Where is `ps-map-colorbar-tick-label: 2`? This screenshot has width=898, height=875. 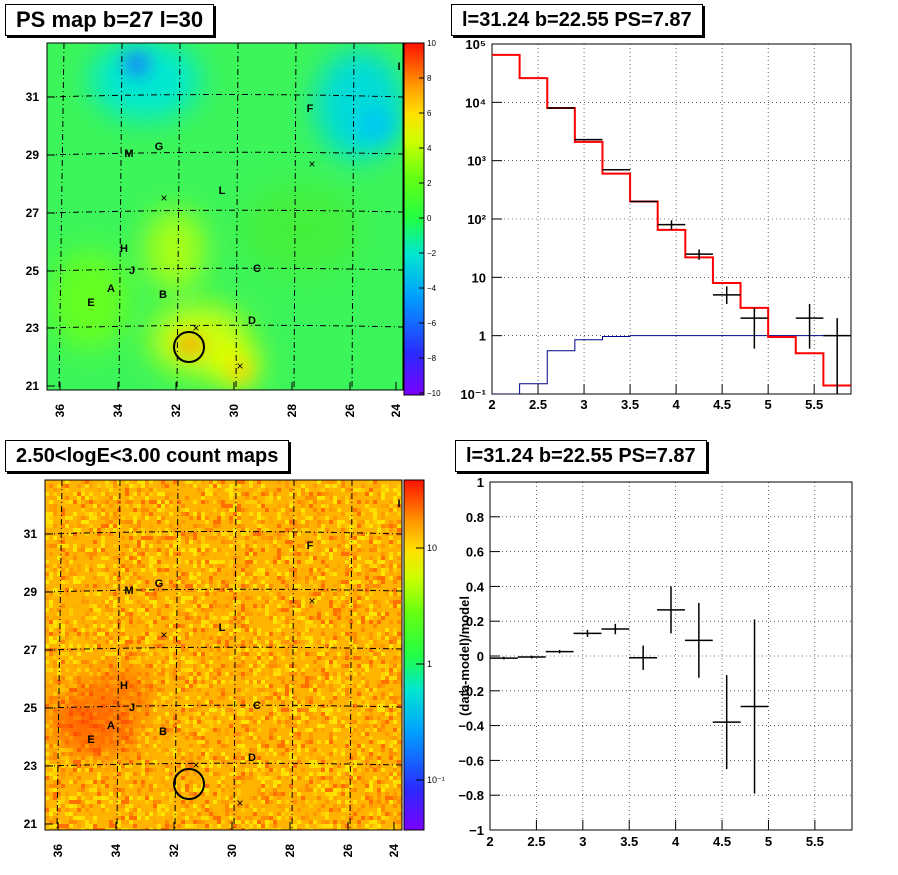
ps-map-colorbar-tick-label: 2 is located at coordinates (429, 183).